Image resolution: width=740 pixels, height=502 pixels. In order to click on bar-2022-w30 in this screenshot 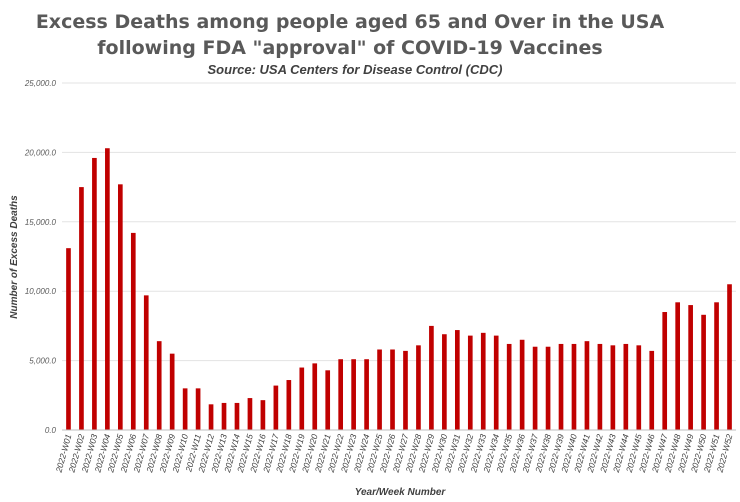, I will do `click(444, 382)`.